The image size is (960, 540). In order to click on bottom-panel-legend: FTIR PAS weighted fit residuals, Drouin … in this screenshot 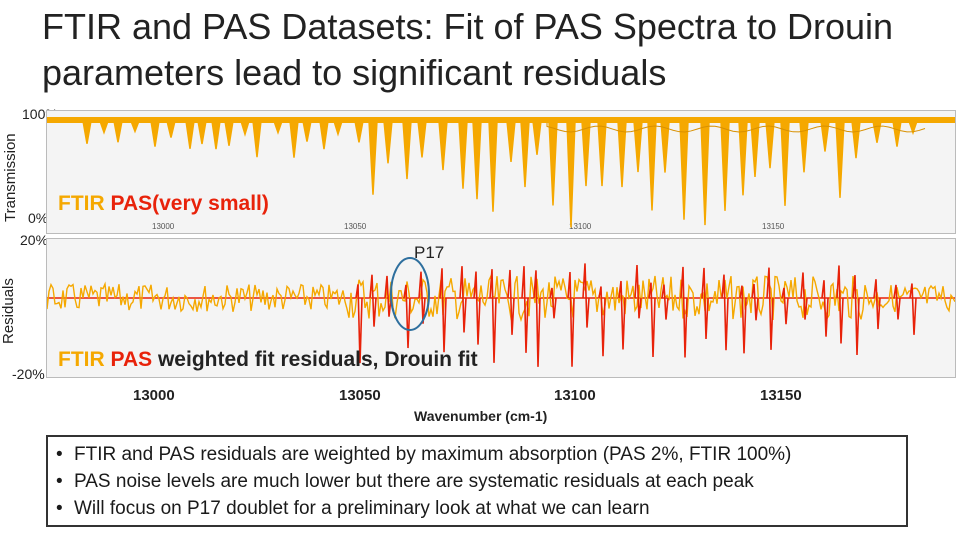, I will do `click(268, 360)`.